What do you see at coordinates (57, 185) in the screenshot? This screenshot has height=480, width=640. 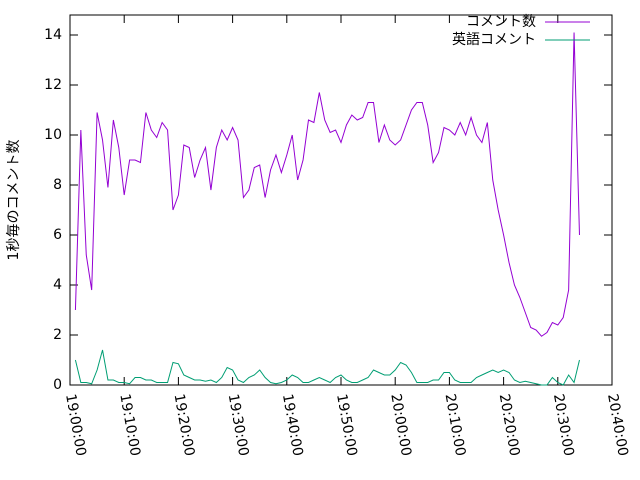 I see `y-tick-label: 8` at bounding box center [57, 185].